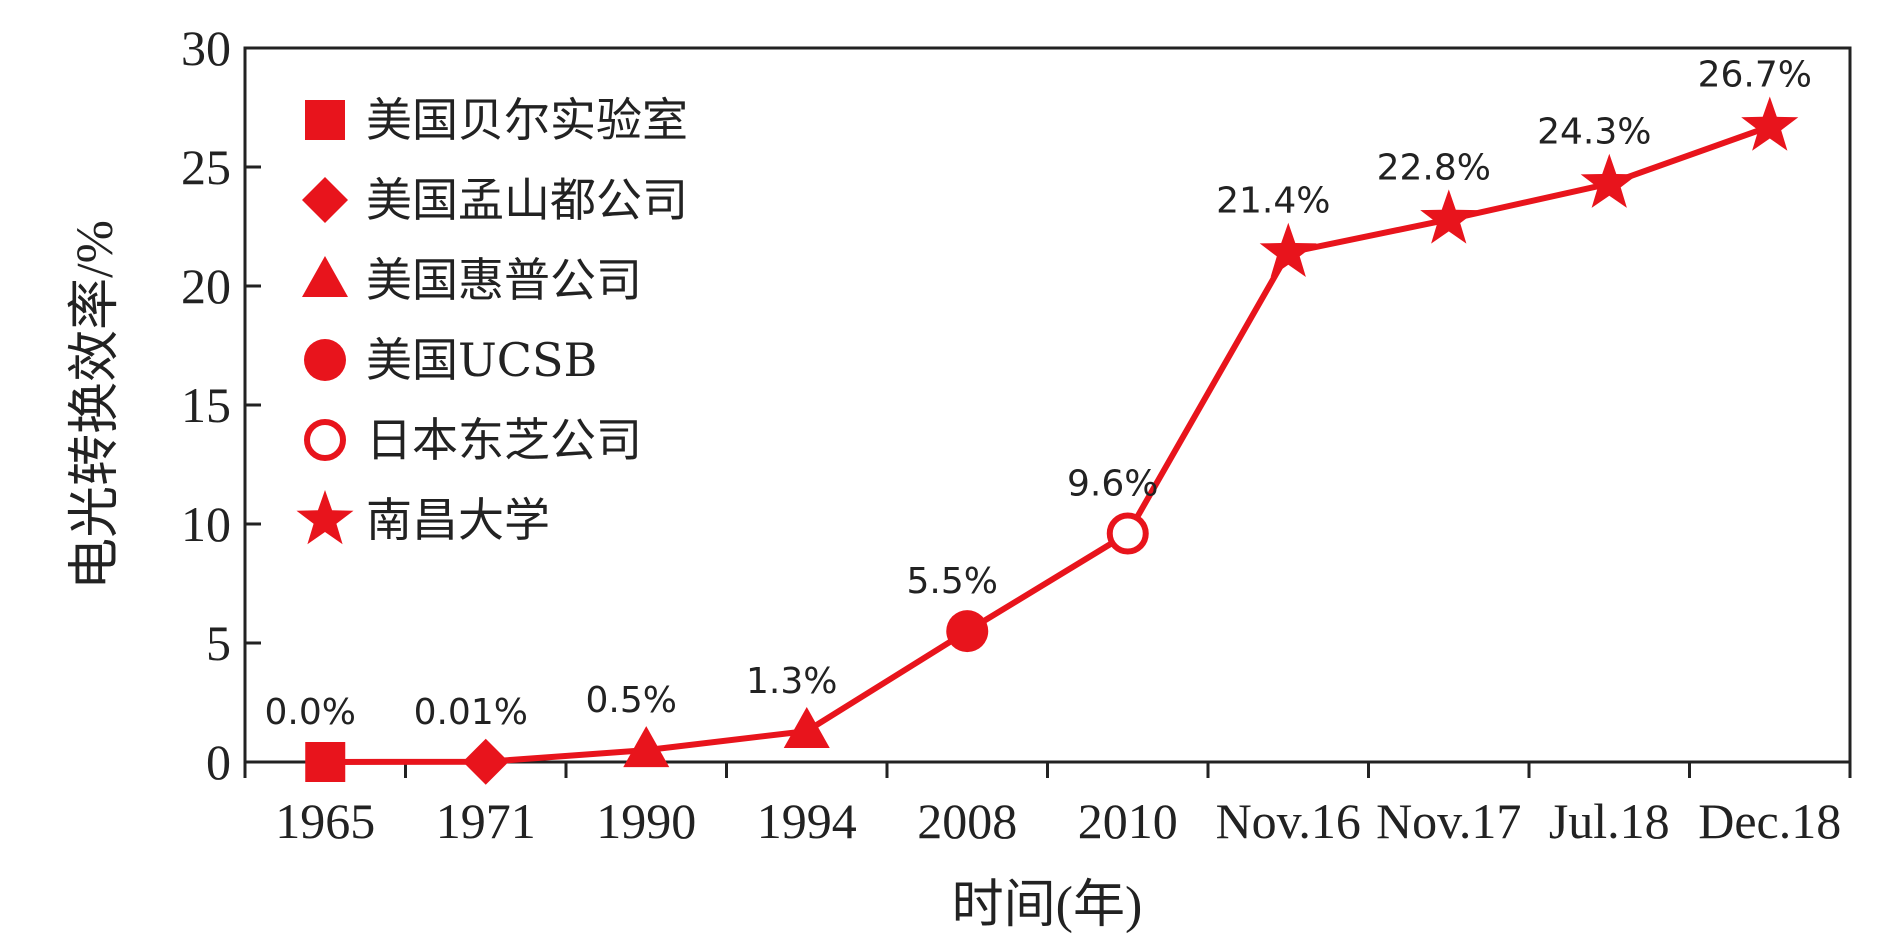  Describe the element at coordinates (1609, 821) in the screenshot. I see `x-tick-label: Jul.18` at that location.